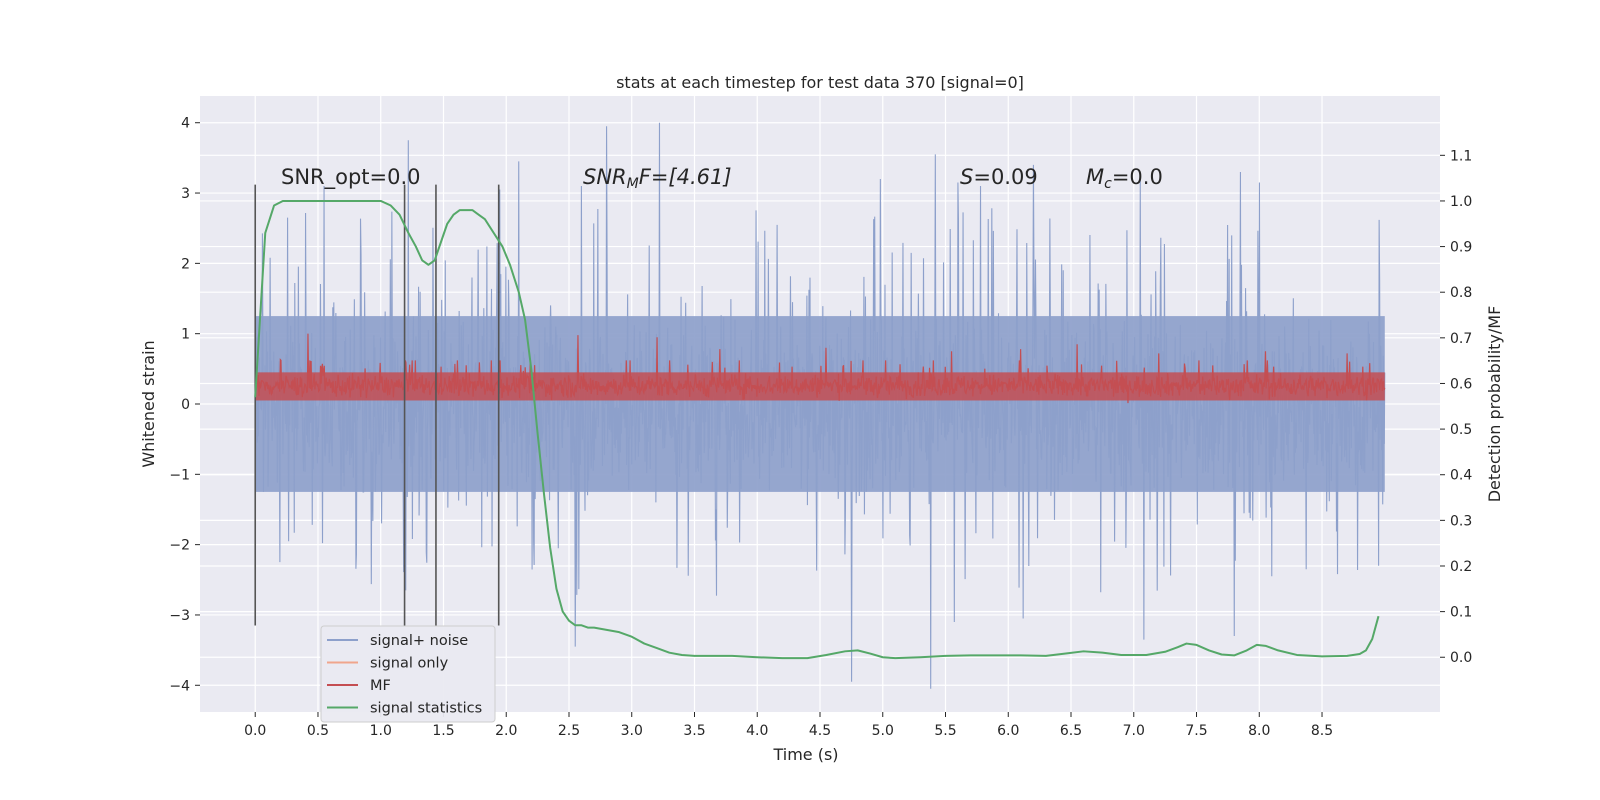 The height and width of the screenshot is (800, 1600). What do you see at coordinates (657, 178) in the screenshot?
I see `annotation-snr-mf: SNRMF=[4.61]` at bounding box center [657, 178].